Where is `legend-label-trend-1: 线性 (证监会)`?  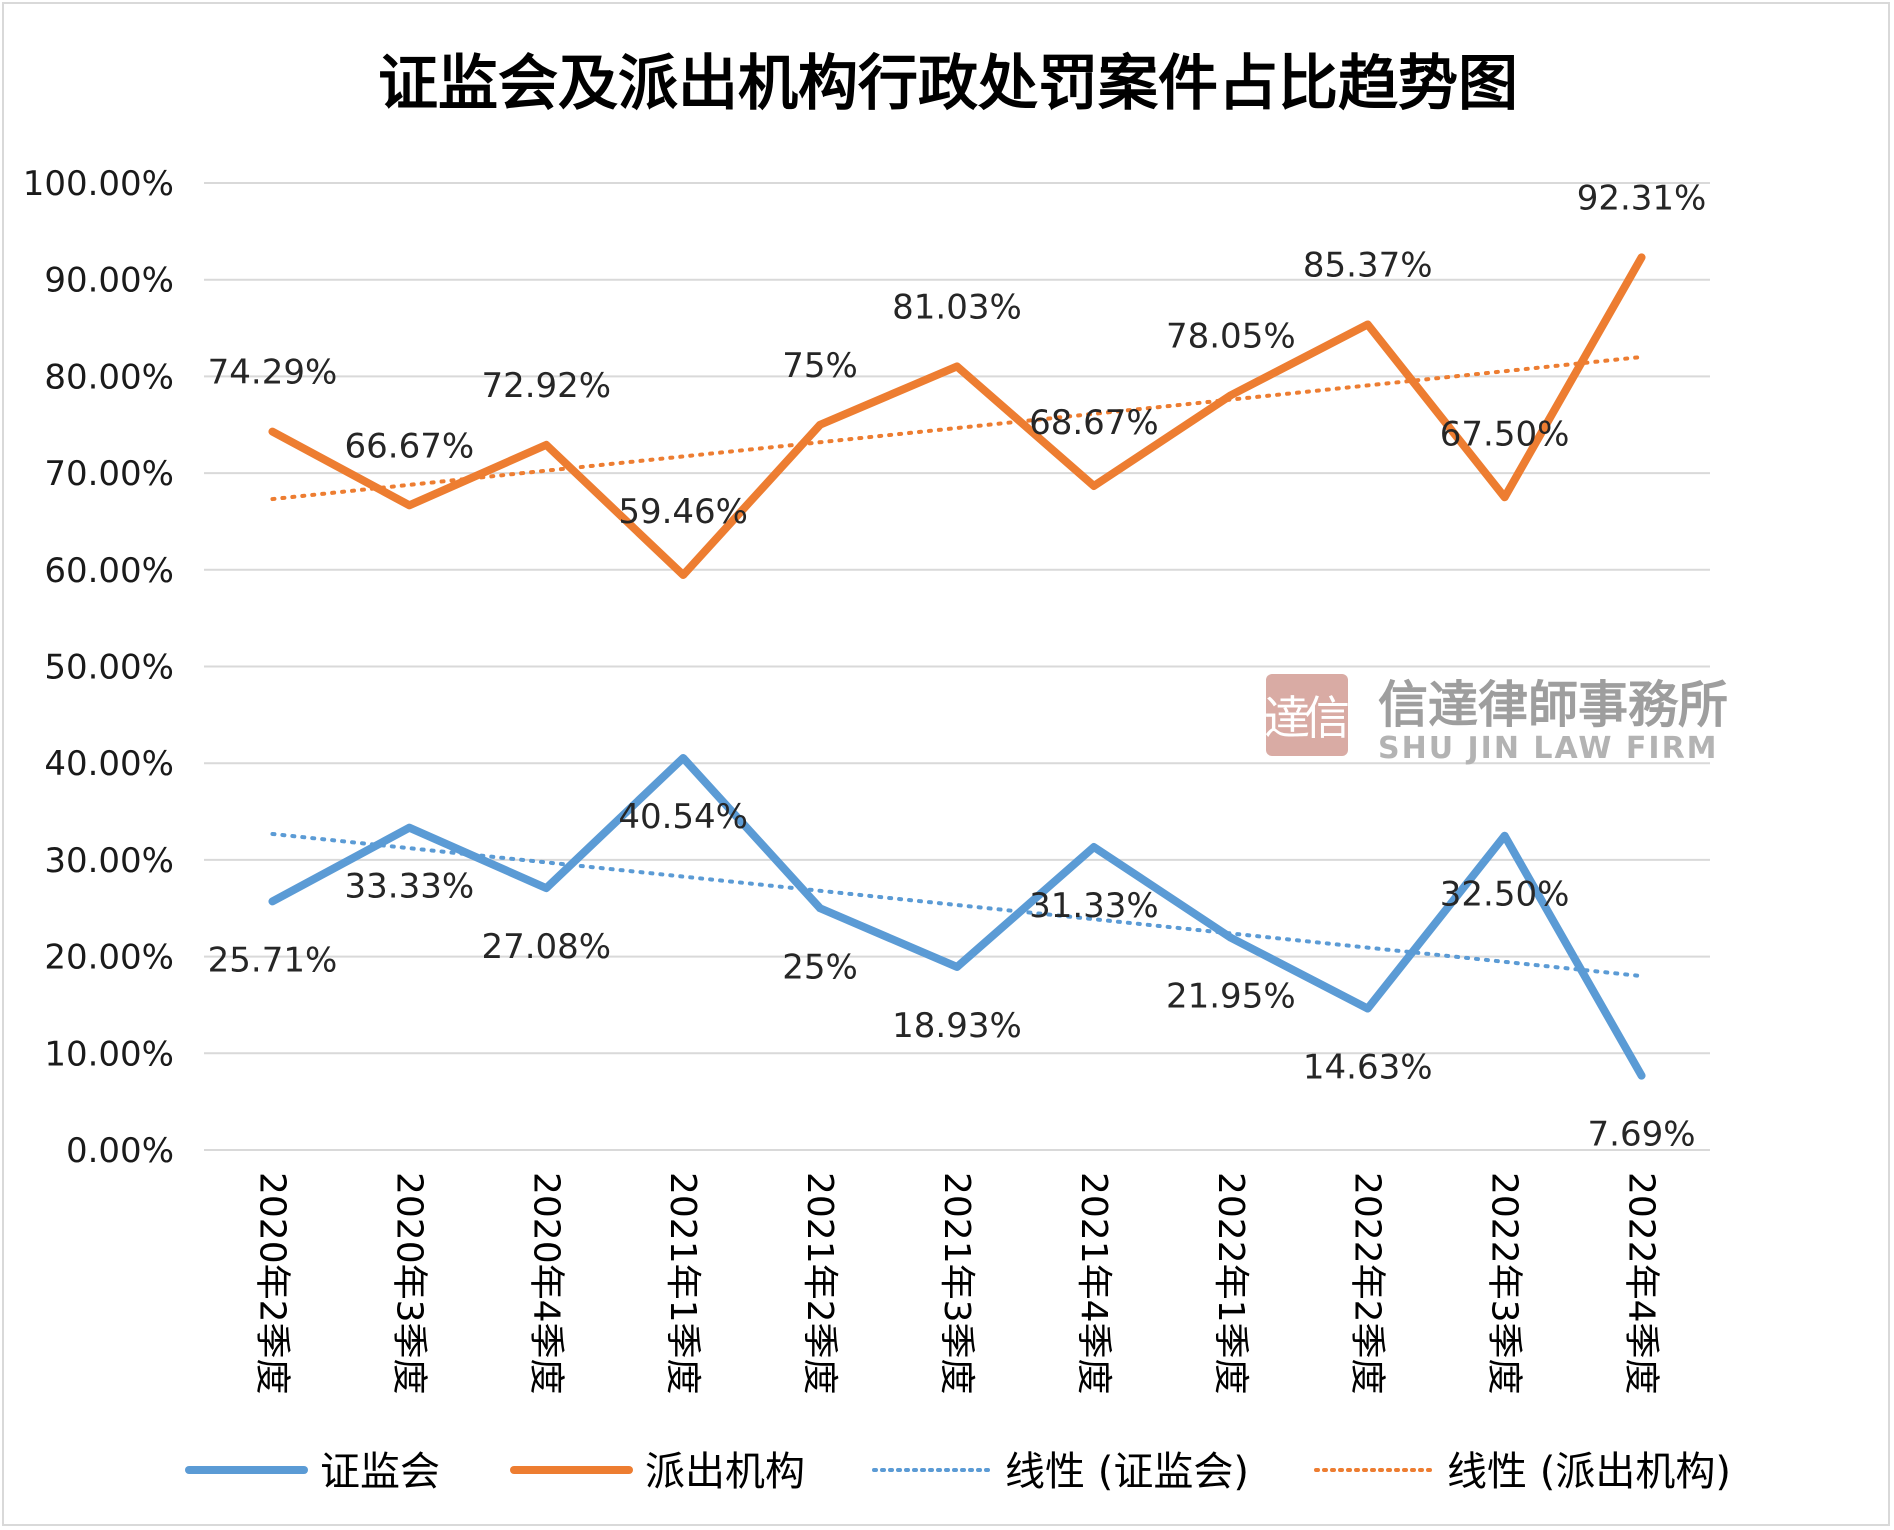 legend-label-trend-1: 线性 (证监会) is located at coordinates (1127, 1472).